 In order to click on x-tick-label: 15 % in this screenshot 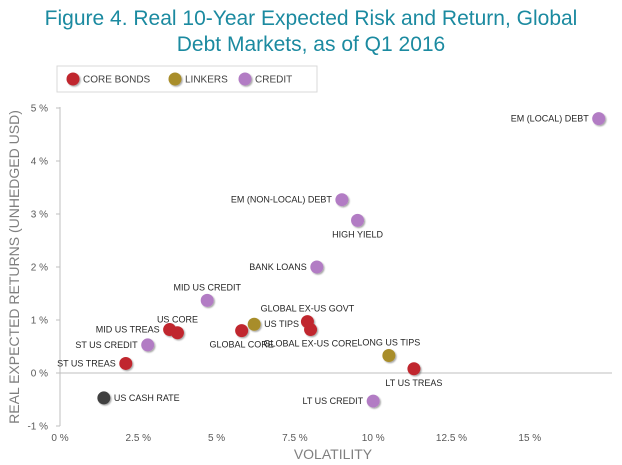, I will do `click(529, 438)`.